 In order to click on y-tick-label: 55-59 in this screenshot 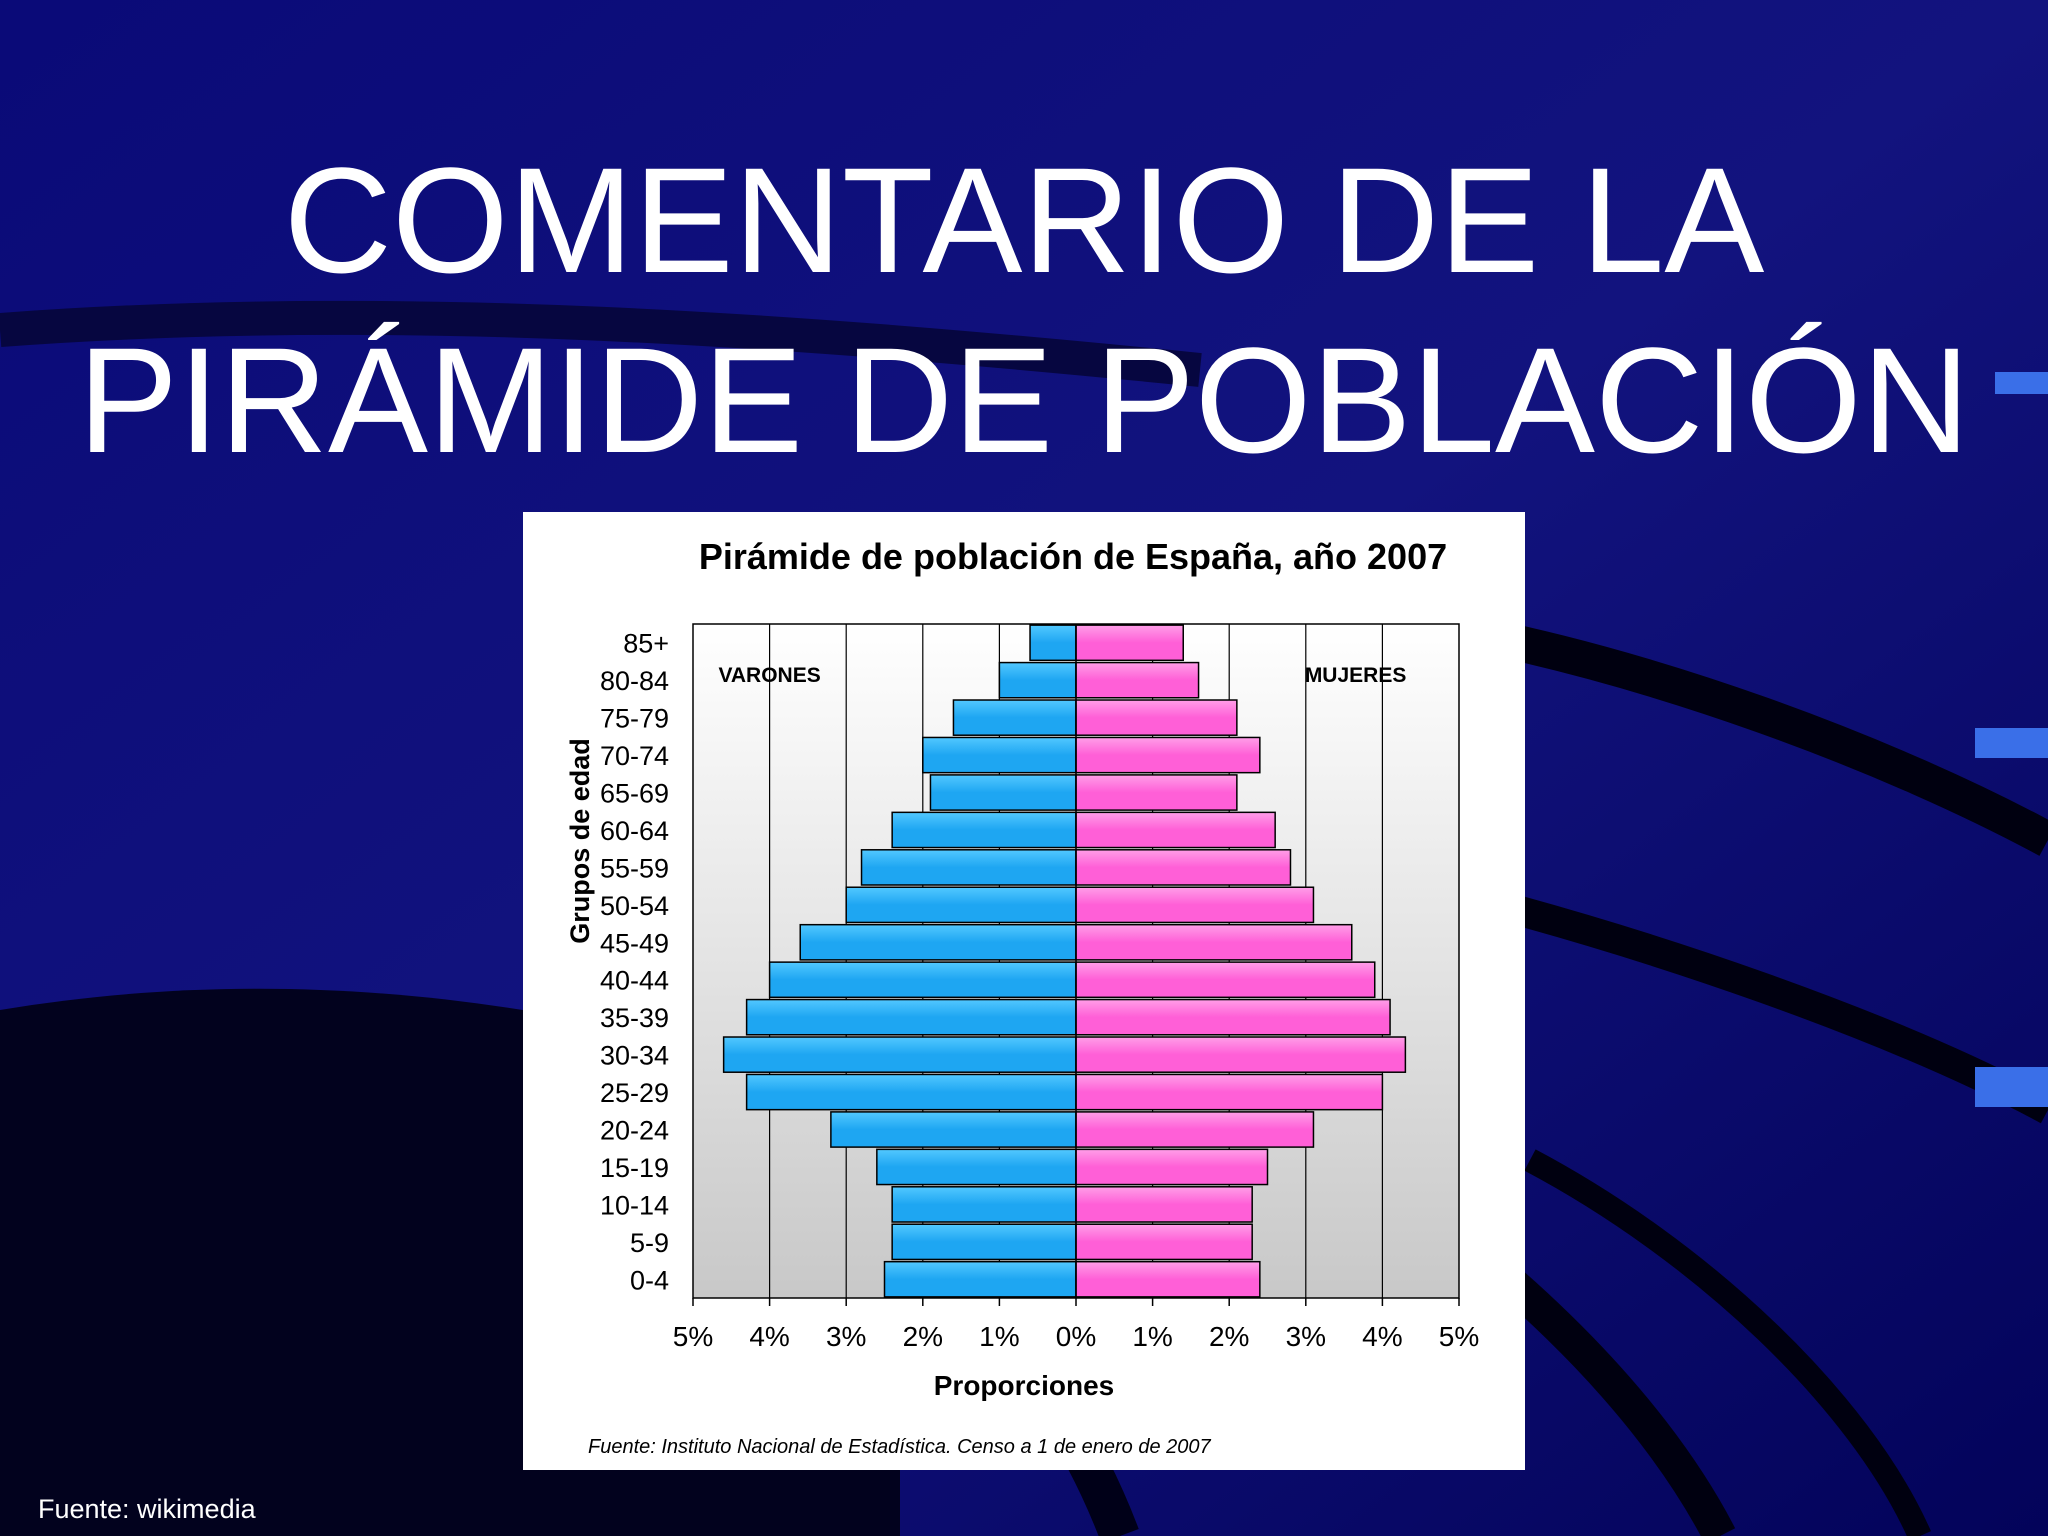, I will do `click(634, 868)`.